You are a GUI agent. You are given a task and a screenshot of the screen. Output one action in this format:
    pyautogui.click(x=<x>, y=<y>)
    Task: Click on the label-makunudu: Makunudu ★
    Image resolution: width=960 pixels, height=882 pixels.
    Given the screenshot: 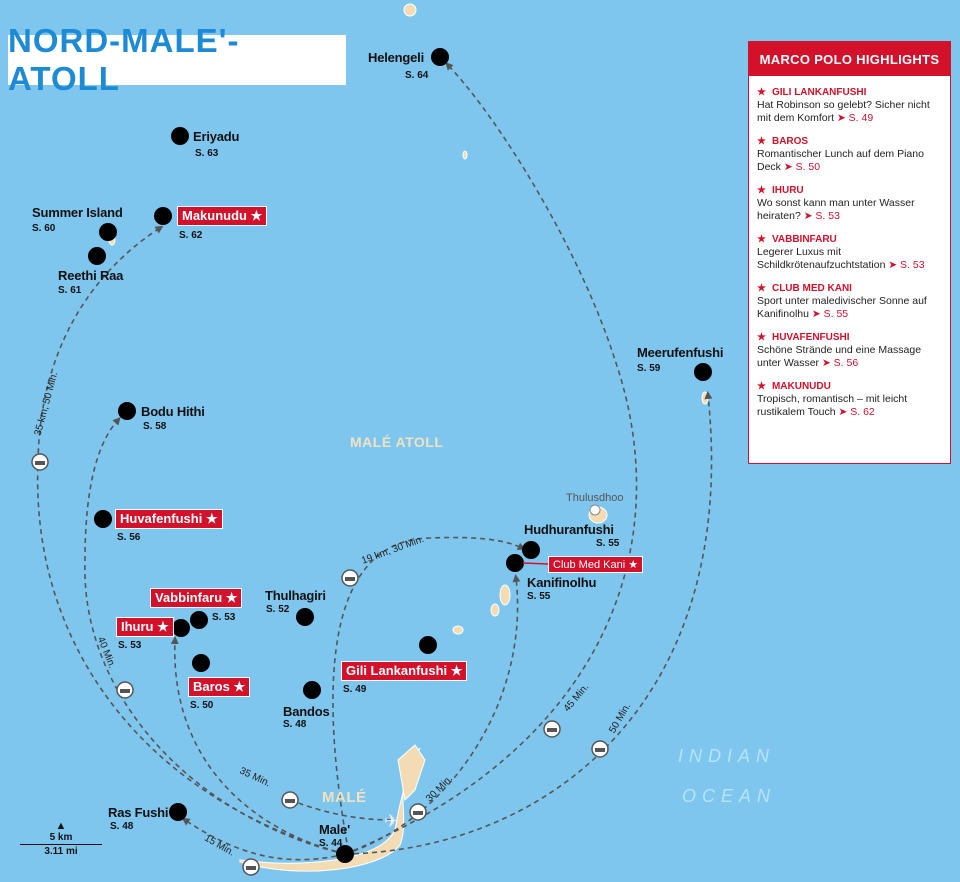 What is the action you would take?
    pyautogui.click(x=222, y=216)
    